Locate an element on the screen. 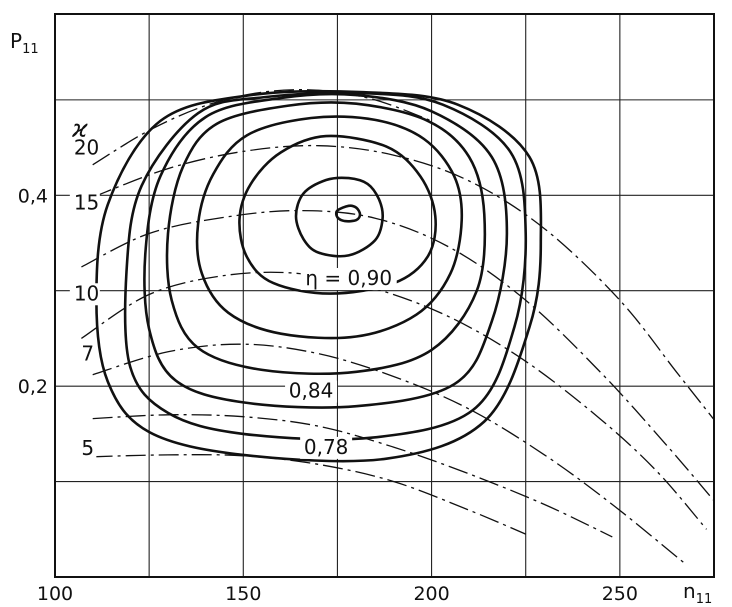 This screenshot has width=732, height=607. efficiency-contour-label: η = 0,90 is located at coordinates (348, 278).